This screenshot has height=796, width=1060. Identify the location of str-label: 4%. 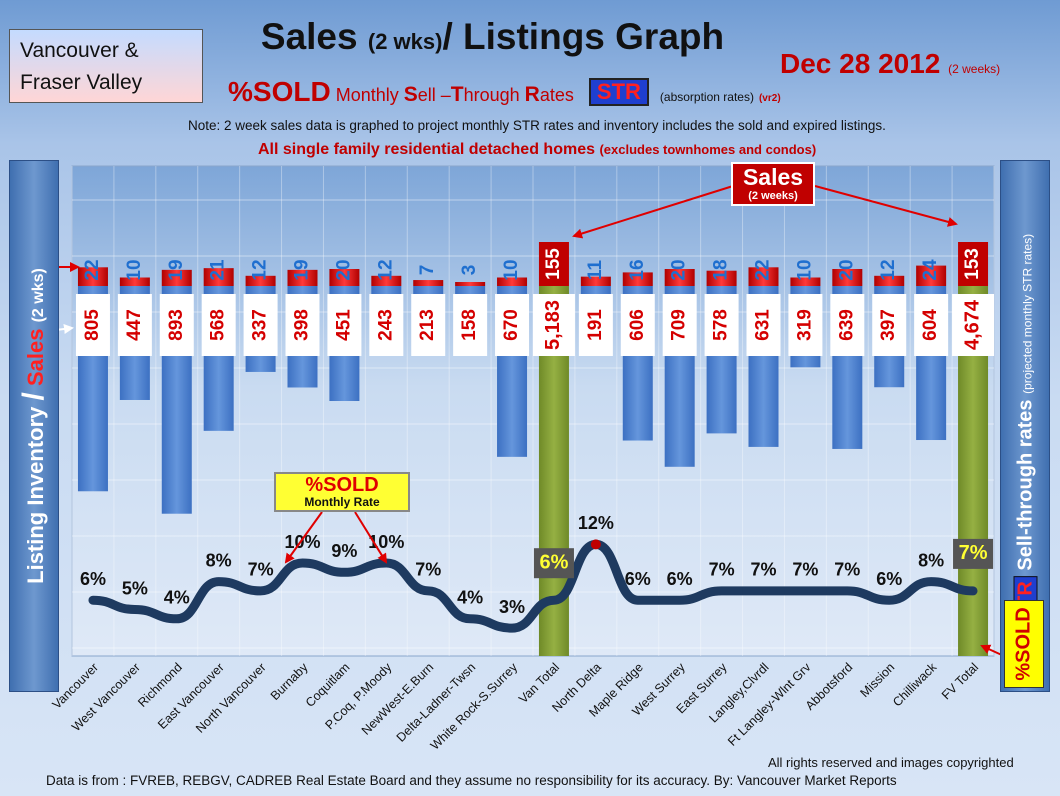
(470, 598).